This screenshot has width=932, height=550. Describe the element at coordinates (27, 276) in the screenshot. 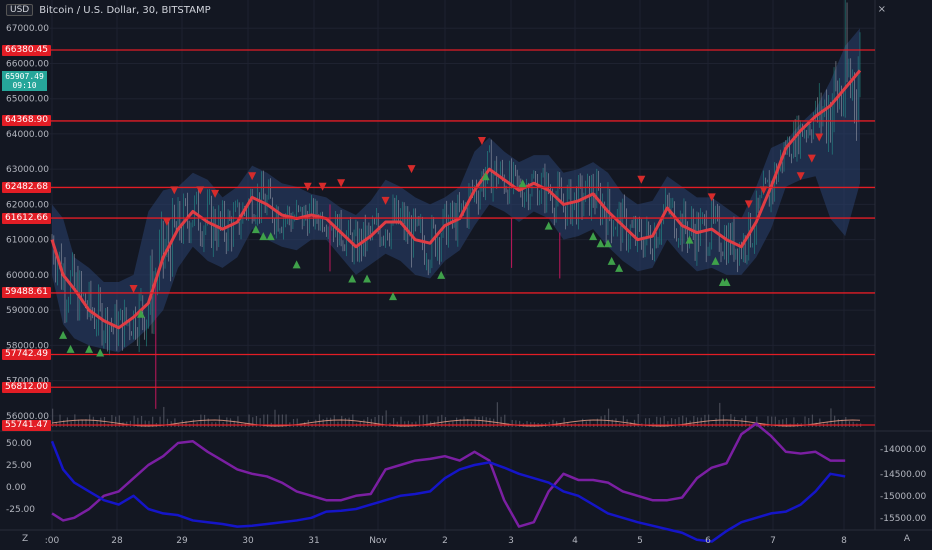

I see `price-tick-label: 60000.00` at that location.